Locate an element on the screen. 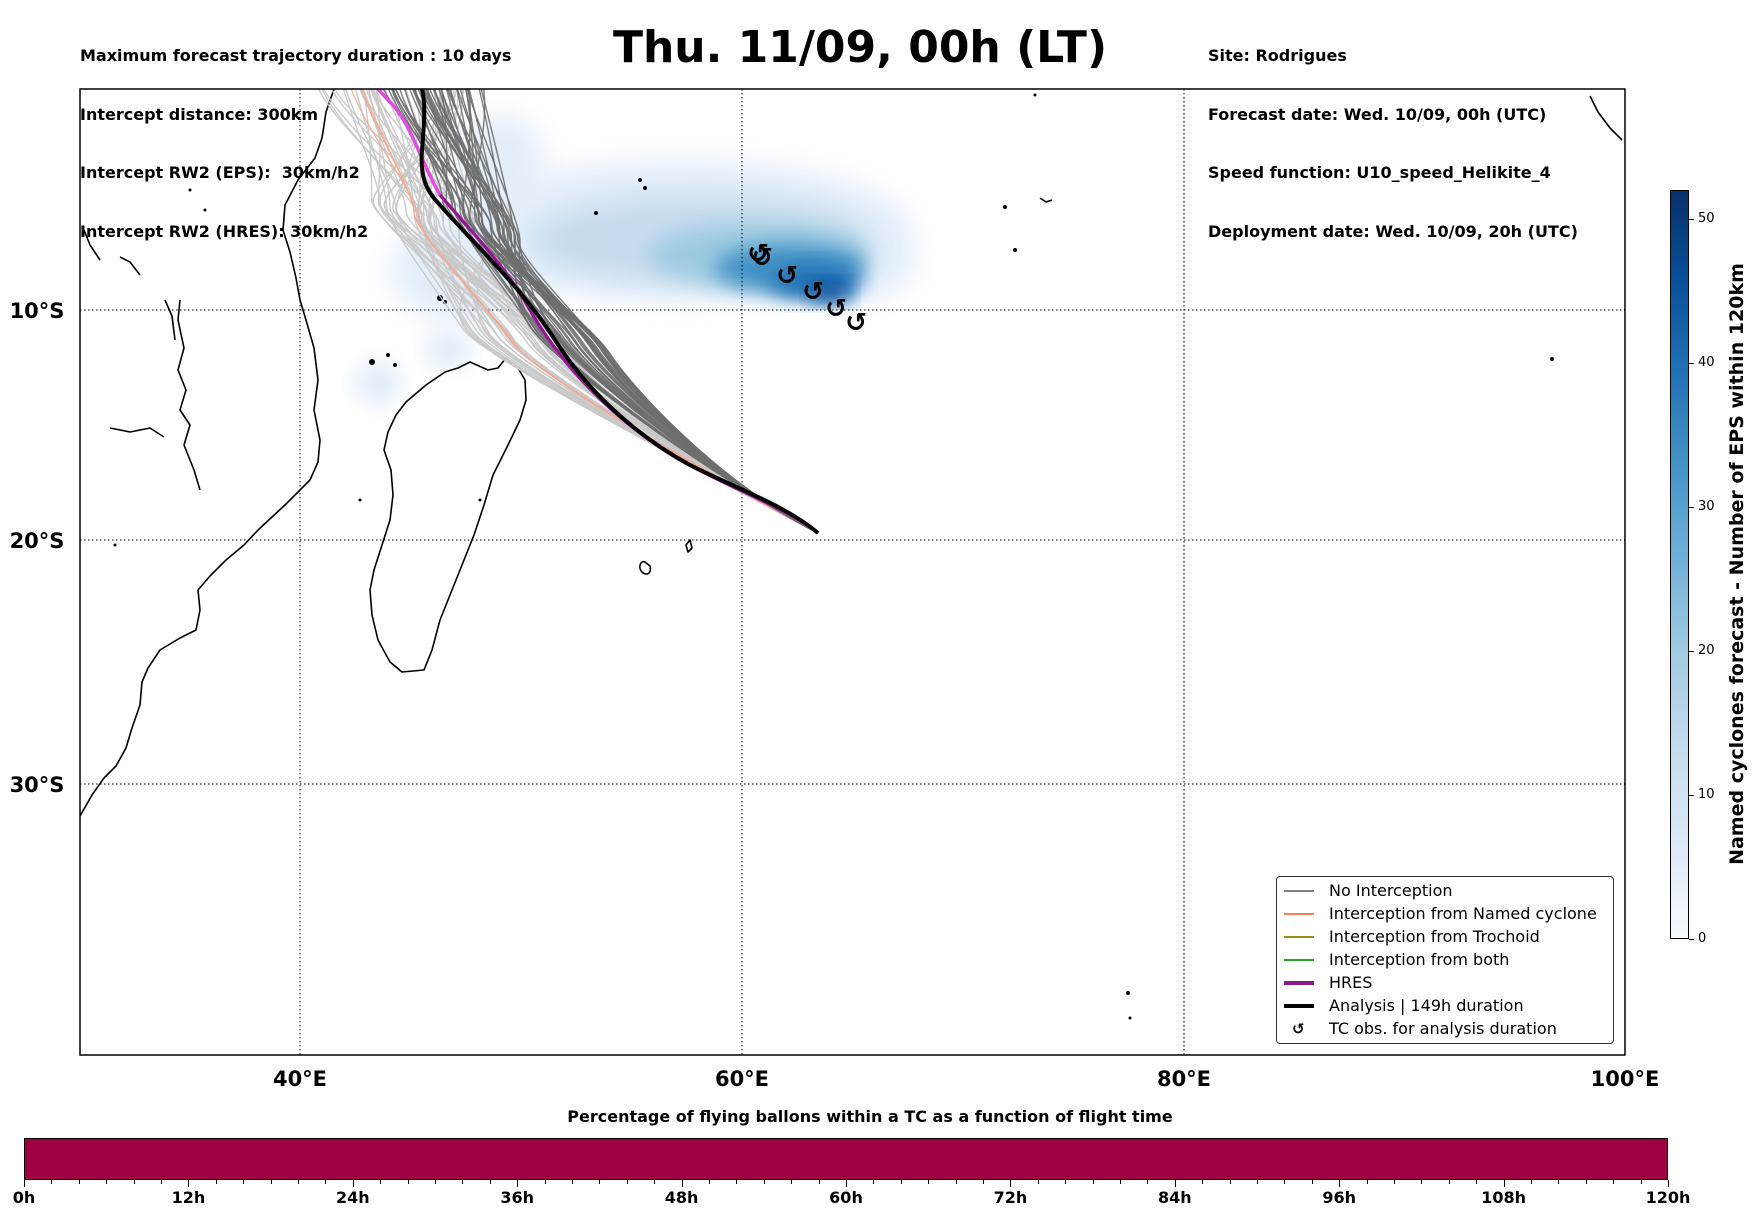 The width and height of the screenshot is (1752, 1213). analysis-trajectory is located at coordinates (619, 312).